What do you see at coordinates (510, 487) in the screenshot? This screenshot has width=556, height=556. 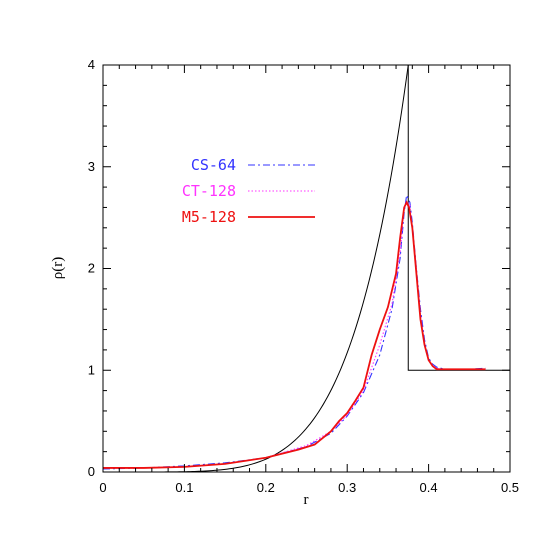 I see `x-tick-label: 0.5` at bounding box center [510, 487].